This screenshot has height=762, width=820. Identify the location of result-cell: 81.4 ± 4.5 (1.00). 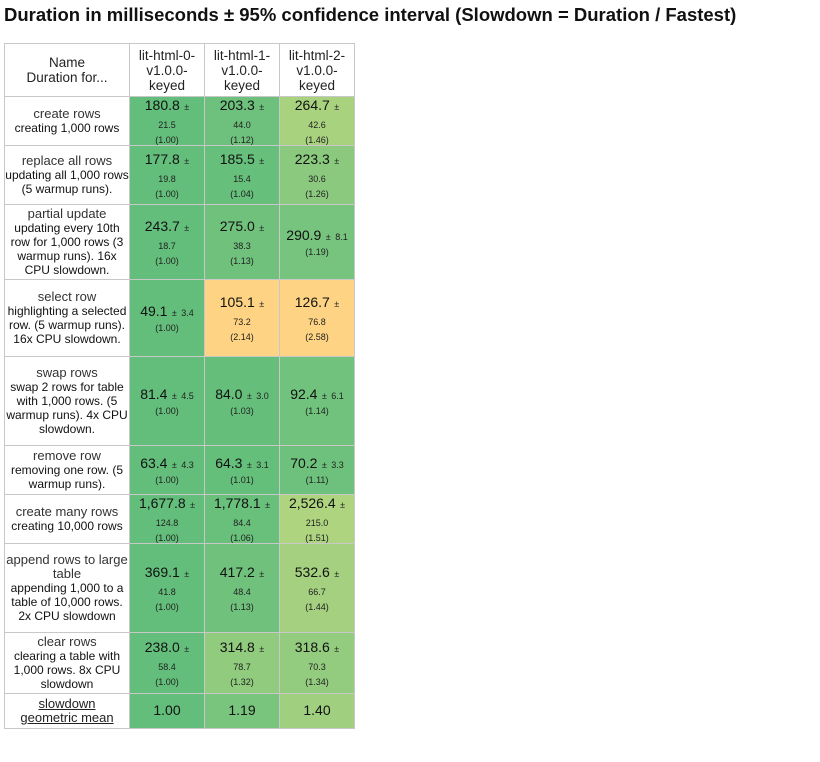
(167, 401).